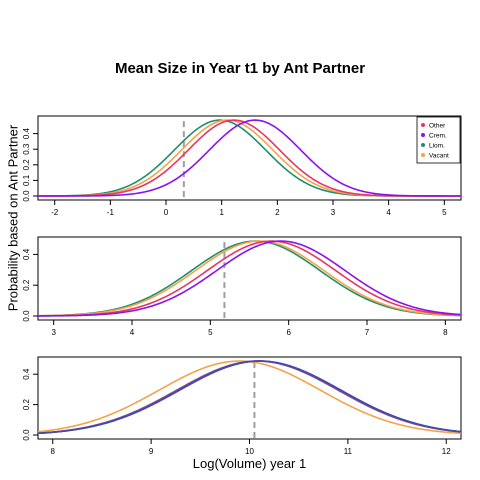  What do you see at coordinates (55, 212) in the screenshot?
I see `x-tick-label: -2` at bounding box center [55, 212].